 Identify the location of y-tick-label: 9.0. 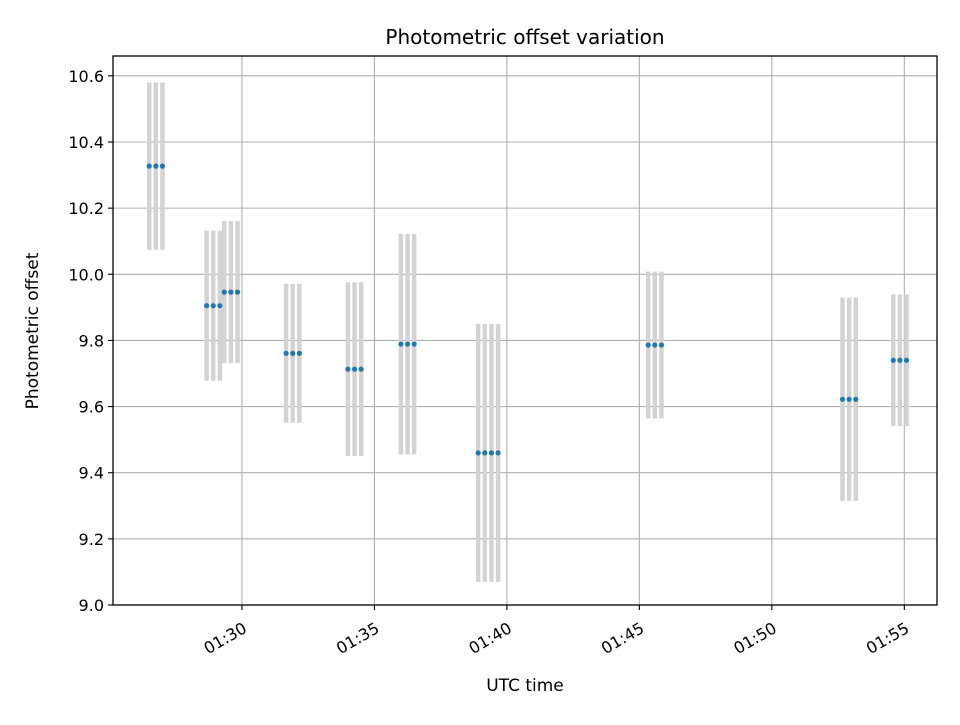
(91, 605).